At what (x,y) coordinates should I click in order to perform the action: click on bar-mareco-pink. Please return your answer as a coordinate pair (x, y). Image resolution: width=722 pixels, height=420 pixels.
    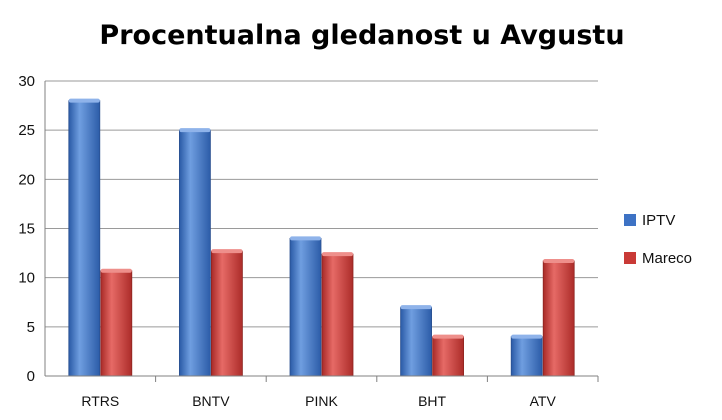
    Looking at the image, I should click on (337, 314).